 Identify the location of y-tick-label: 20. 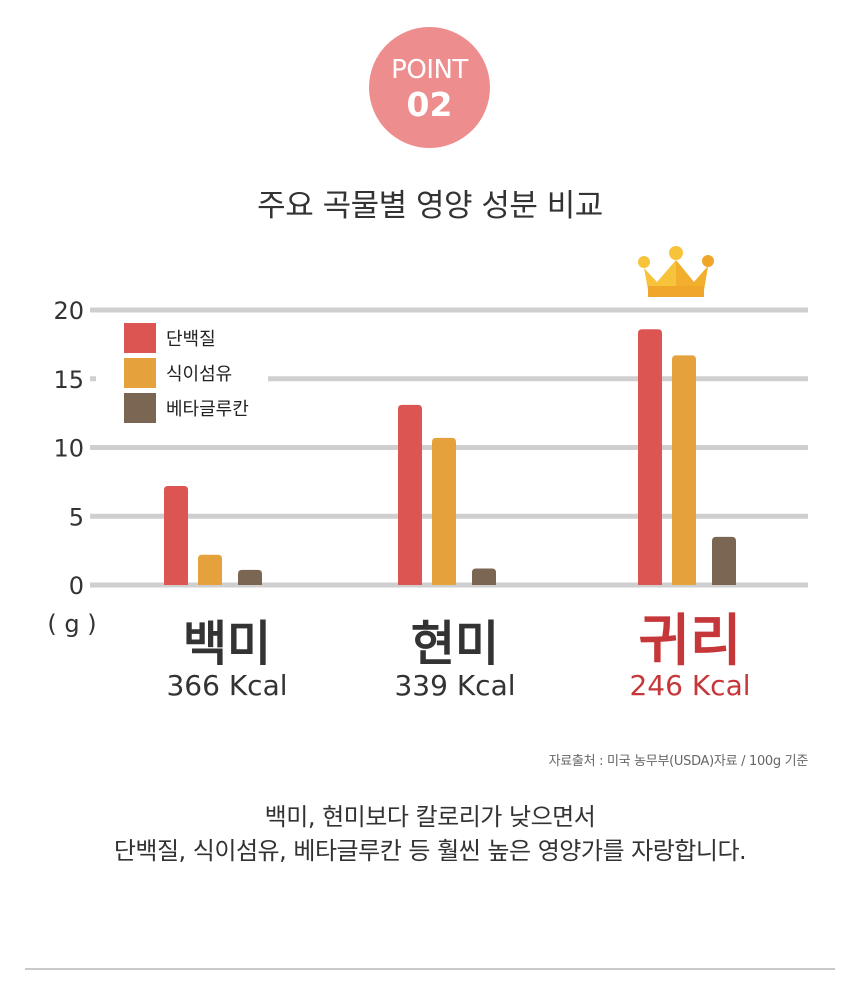
(68, 311).